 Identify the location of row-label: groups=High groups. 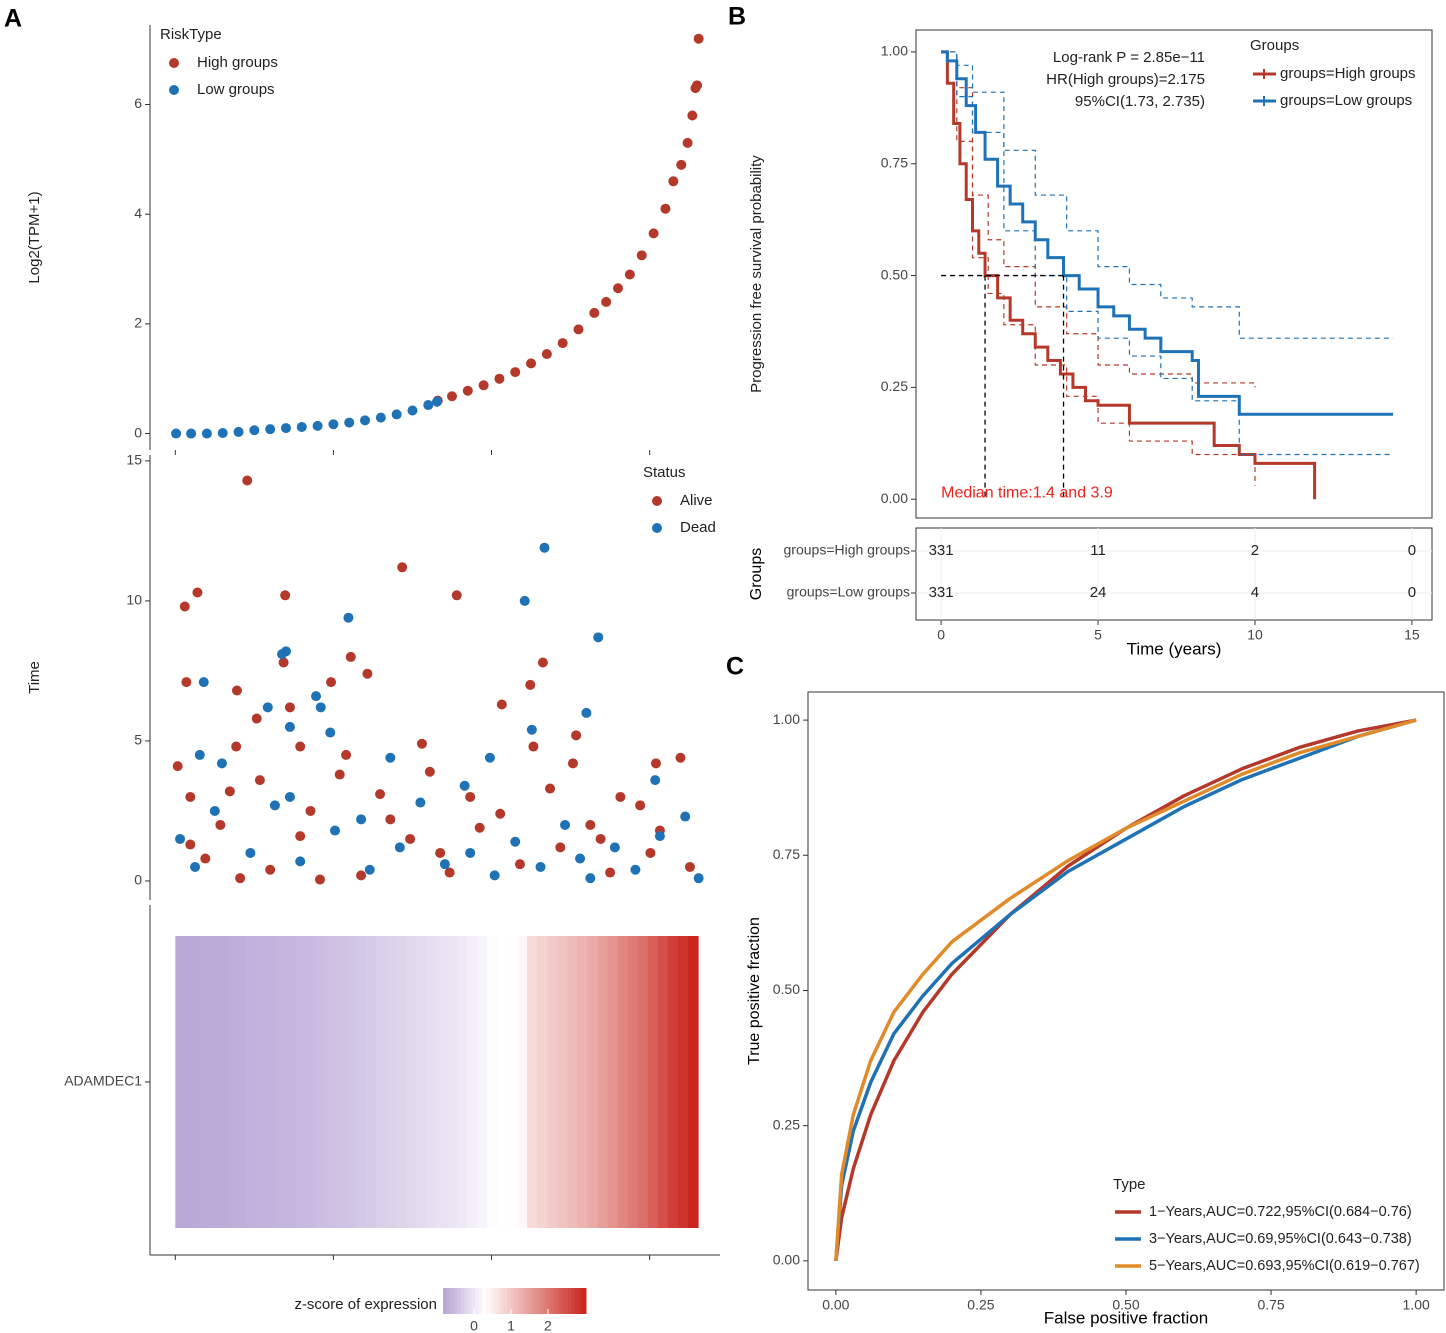
(847, 550).